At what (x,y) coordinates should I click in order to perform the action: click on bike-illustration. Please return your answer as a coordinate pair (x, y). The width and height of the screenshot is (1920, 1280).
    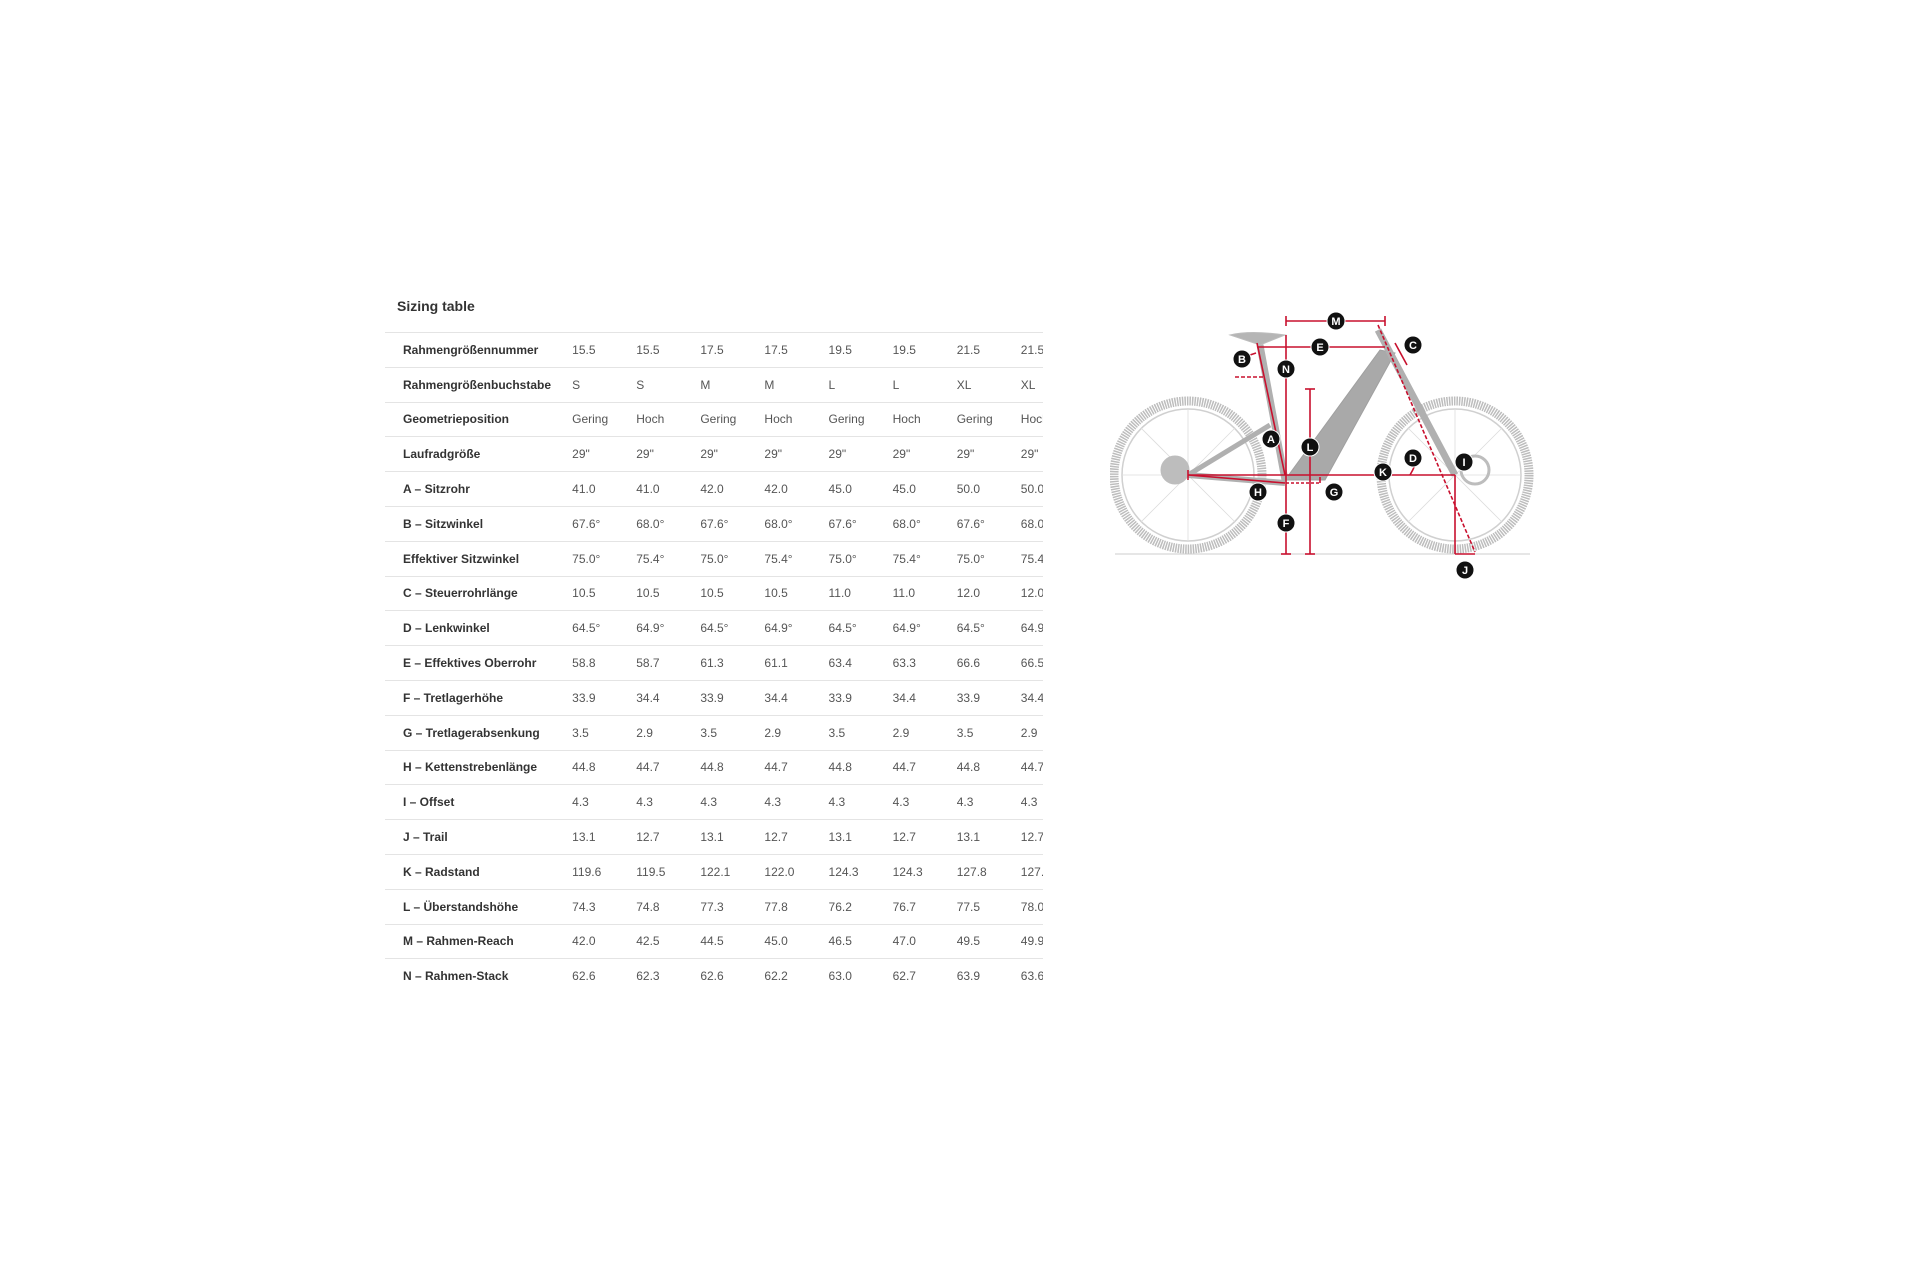
    Looking at the image, I should click on (1322, 441).